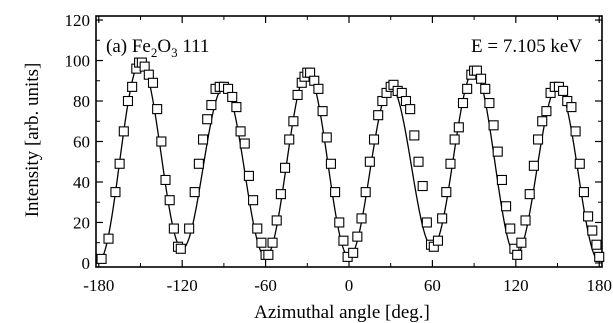  I want to click on sample-mid: O, so click(164, 46).